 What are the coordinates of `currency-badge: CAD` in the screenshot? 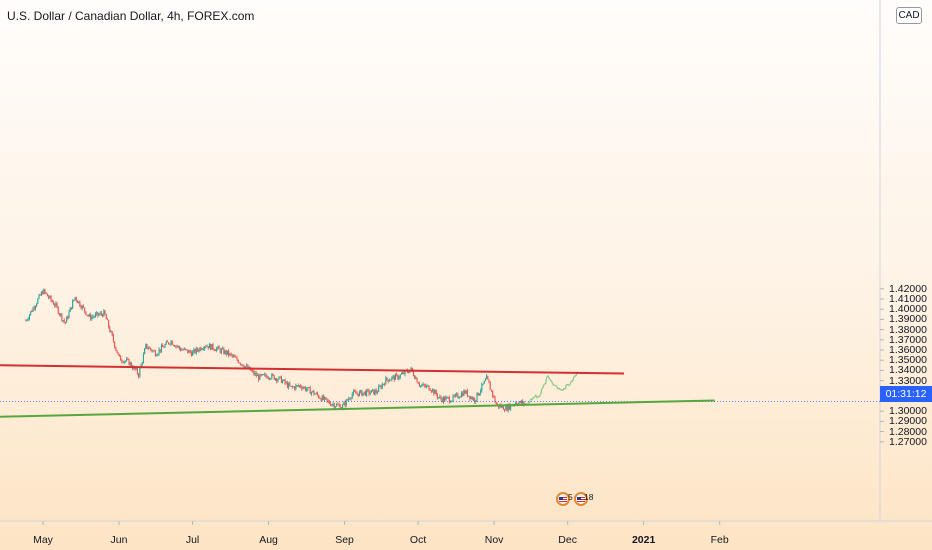 It's located at (909, 15).